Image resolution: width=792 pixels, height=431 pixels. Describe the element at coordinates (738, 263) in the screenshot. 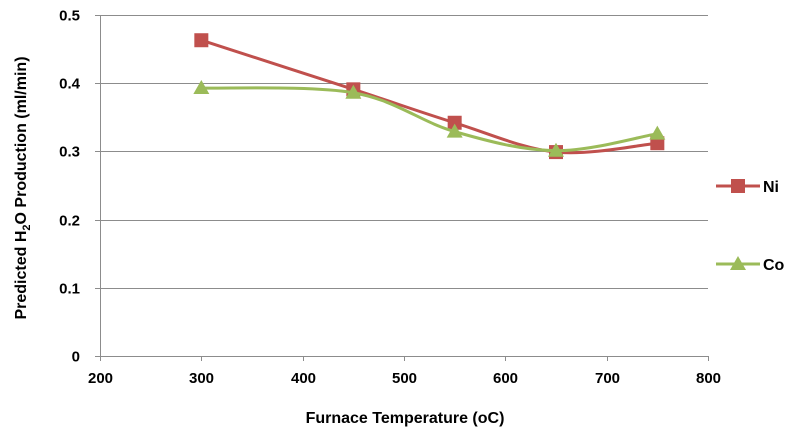

I see `legend-marker-co` at that location.